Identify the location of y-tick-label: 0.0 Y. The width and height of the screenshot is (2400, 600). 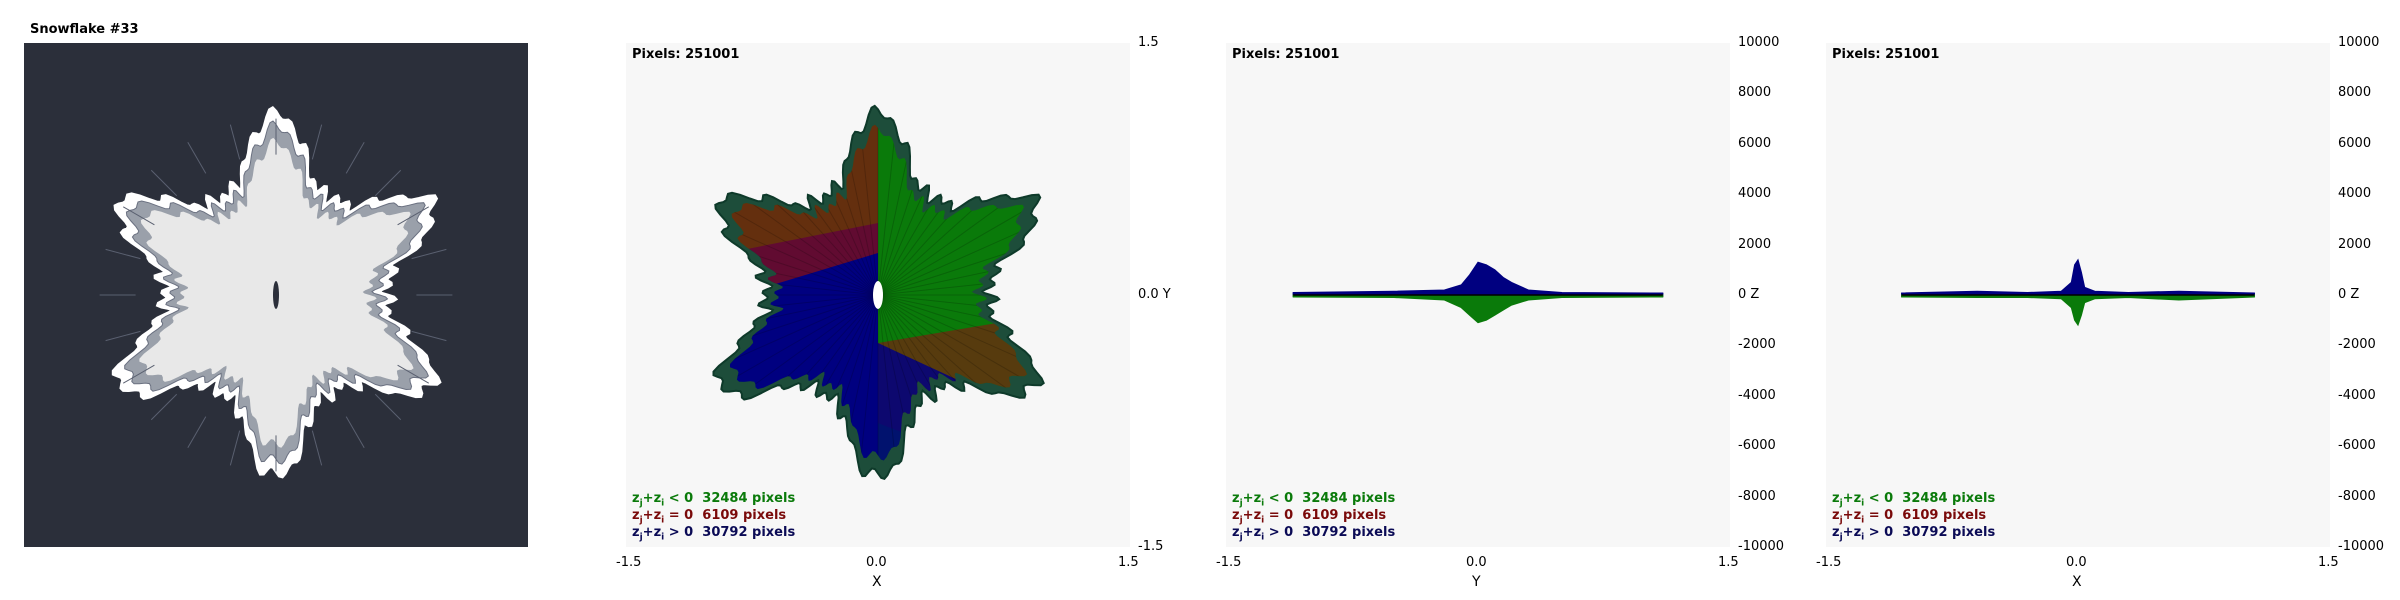
(1154, 294).